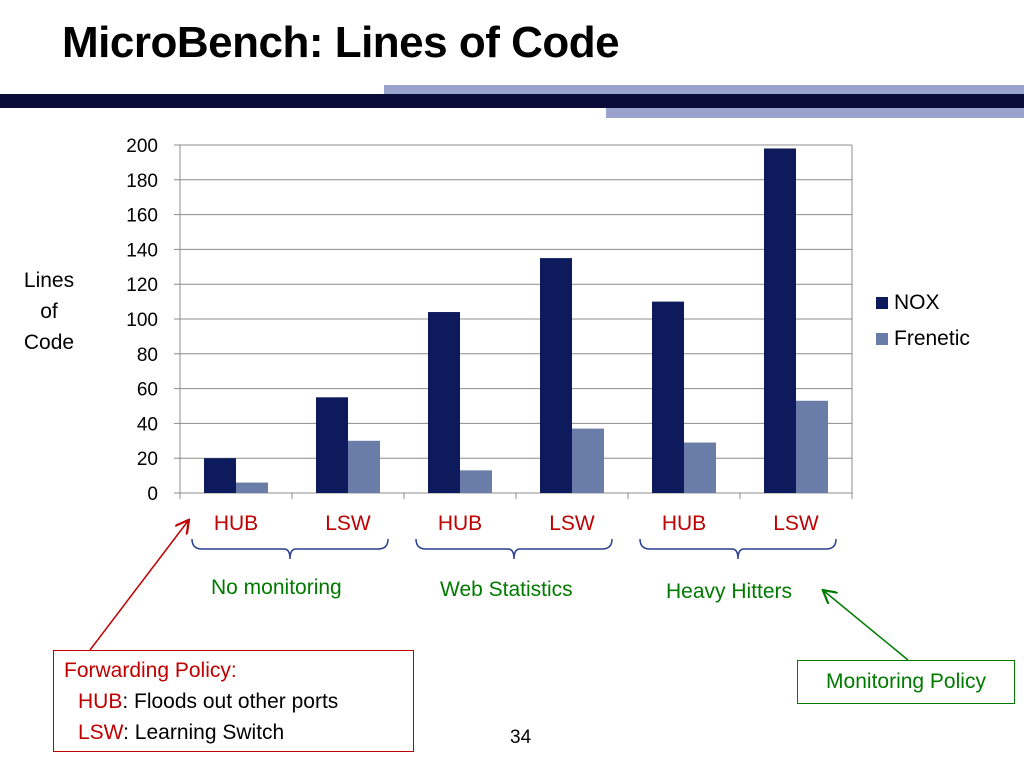 This screenshot has height=768, width=1024. What do you see at coordinates (882, 339) in the screenshot?
I see `legend-swatch-frenetic` at bounding box center [882, 339].